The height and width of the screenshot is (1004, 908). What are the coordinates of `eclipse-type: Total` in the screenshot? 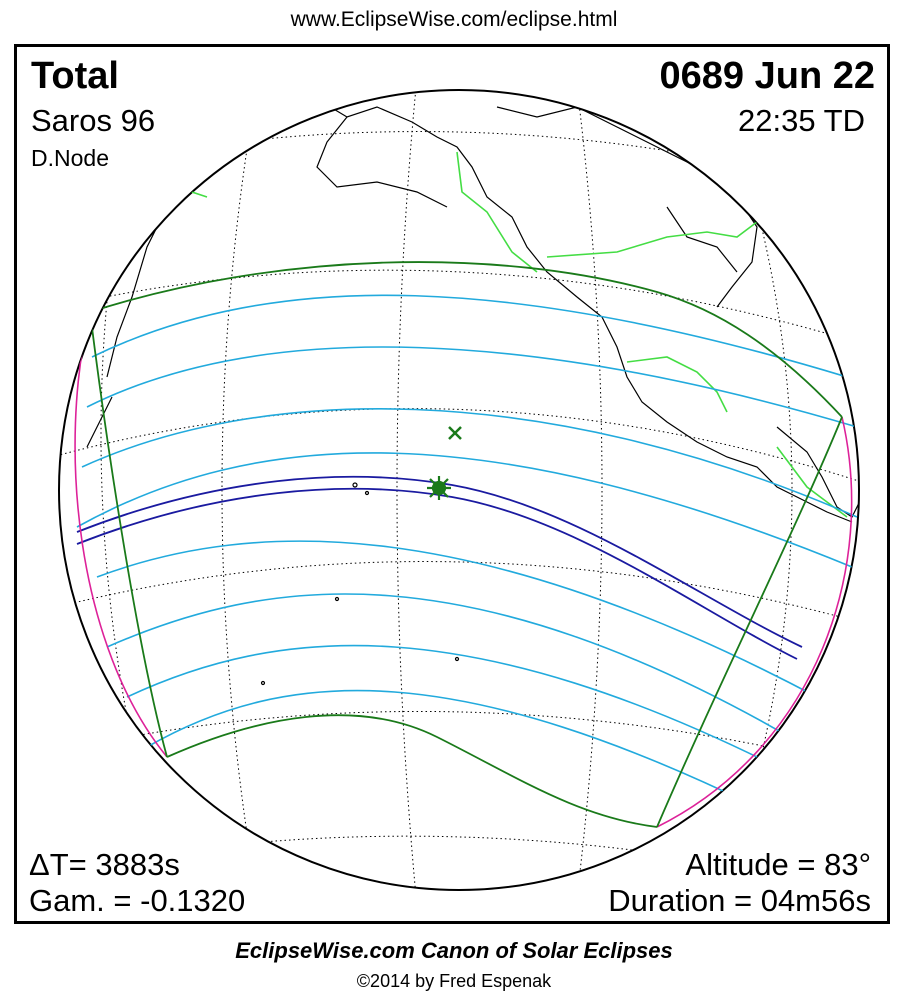 It's located at (75, 76).